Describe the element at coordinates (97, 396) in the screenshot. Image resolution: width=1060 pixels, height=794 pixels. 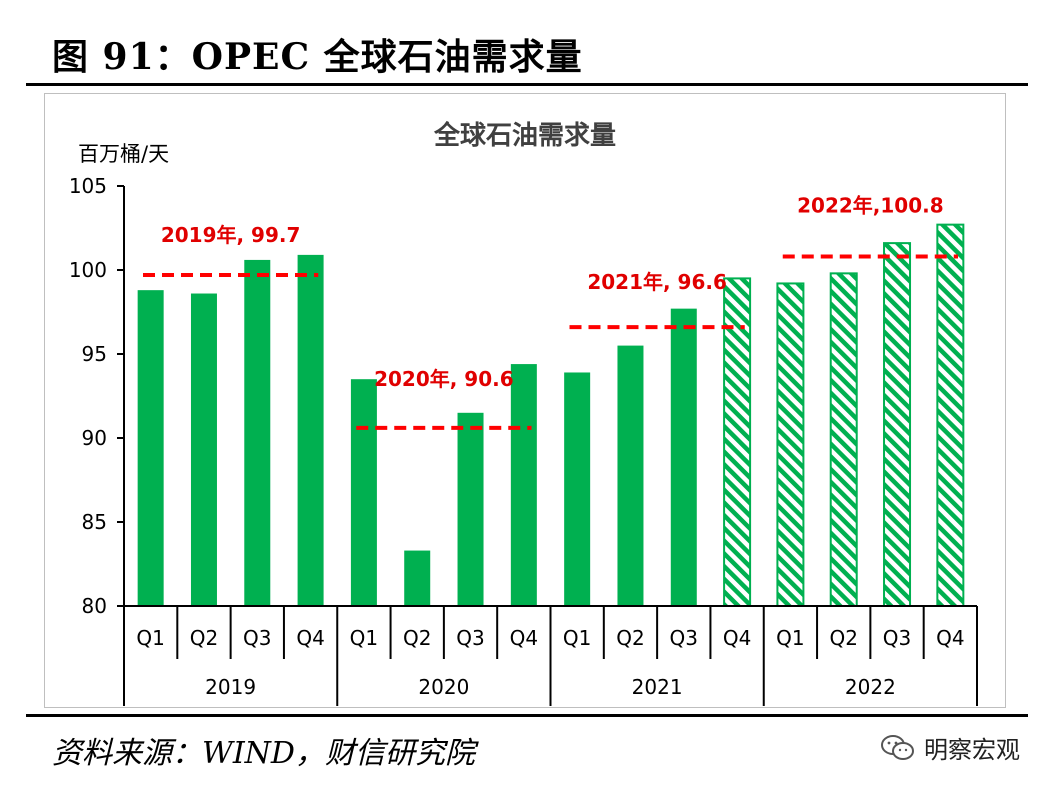
I see `y-axis: 80 85 90 95 100 105` at that location.